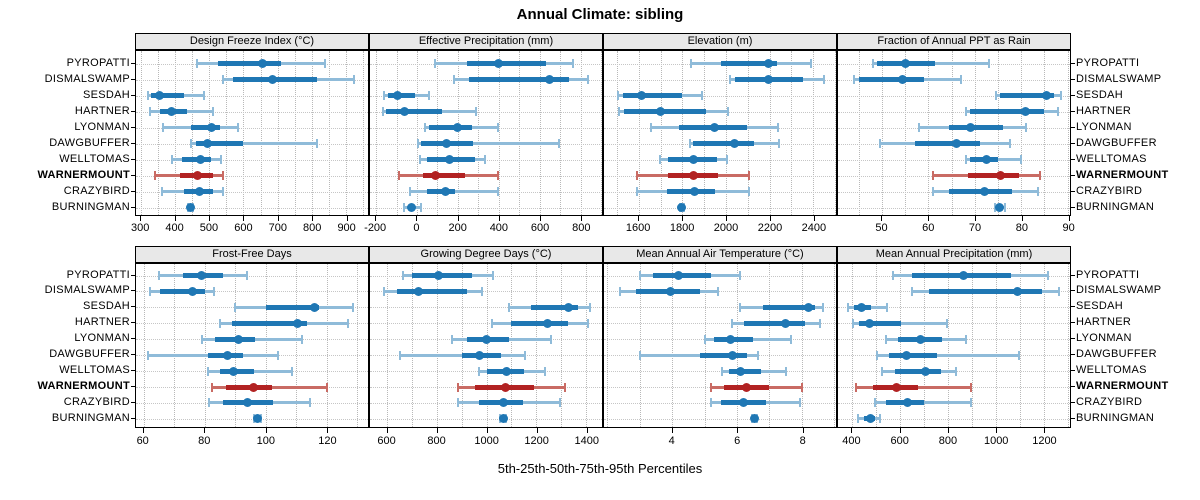 This screenshot has width=1200, height=500. I want to click on x-tick-label: 1400, so click(586, 441).